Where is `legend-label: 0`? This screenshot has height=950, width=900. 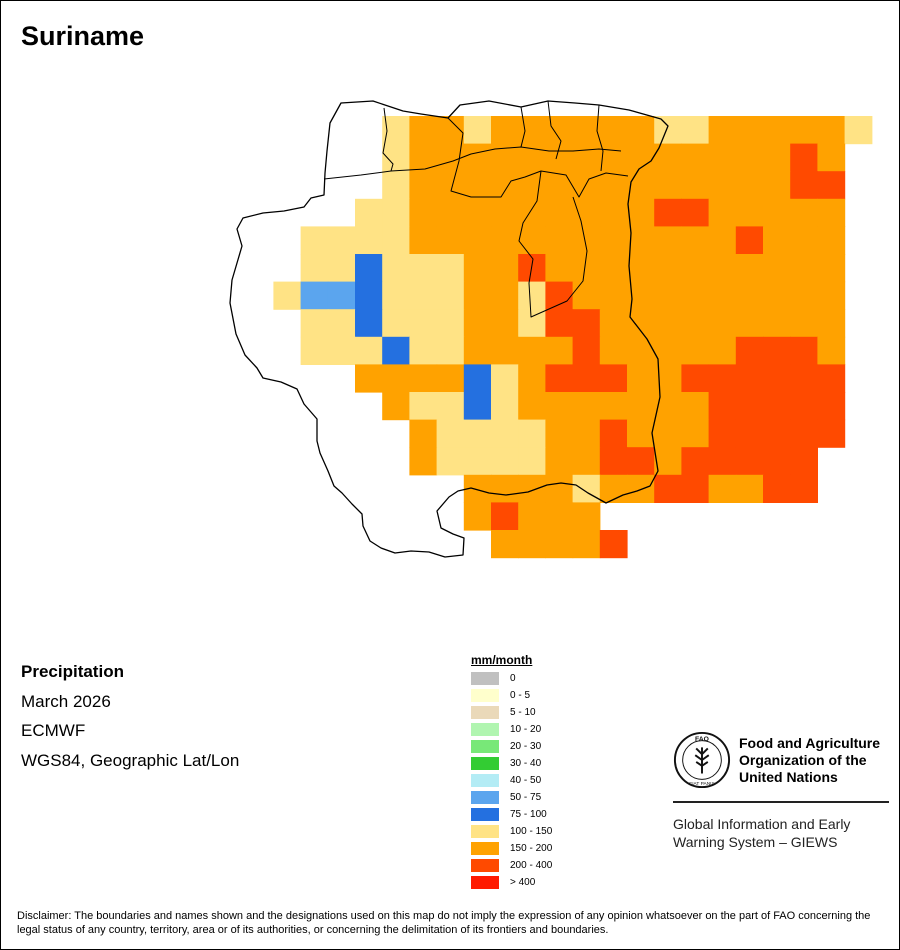
legend-label: 0 is located at coordinates (513, 678).